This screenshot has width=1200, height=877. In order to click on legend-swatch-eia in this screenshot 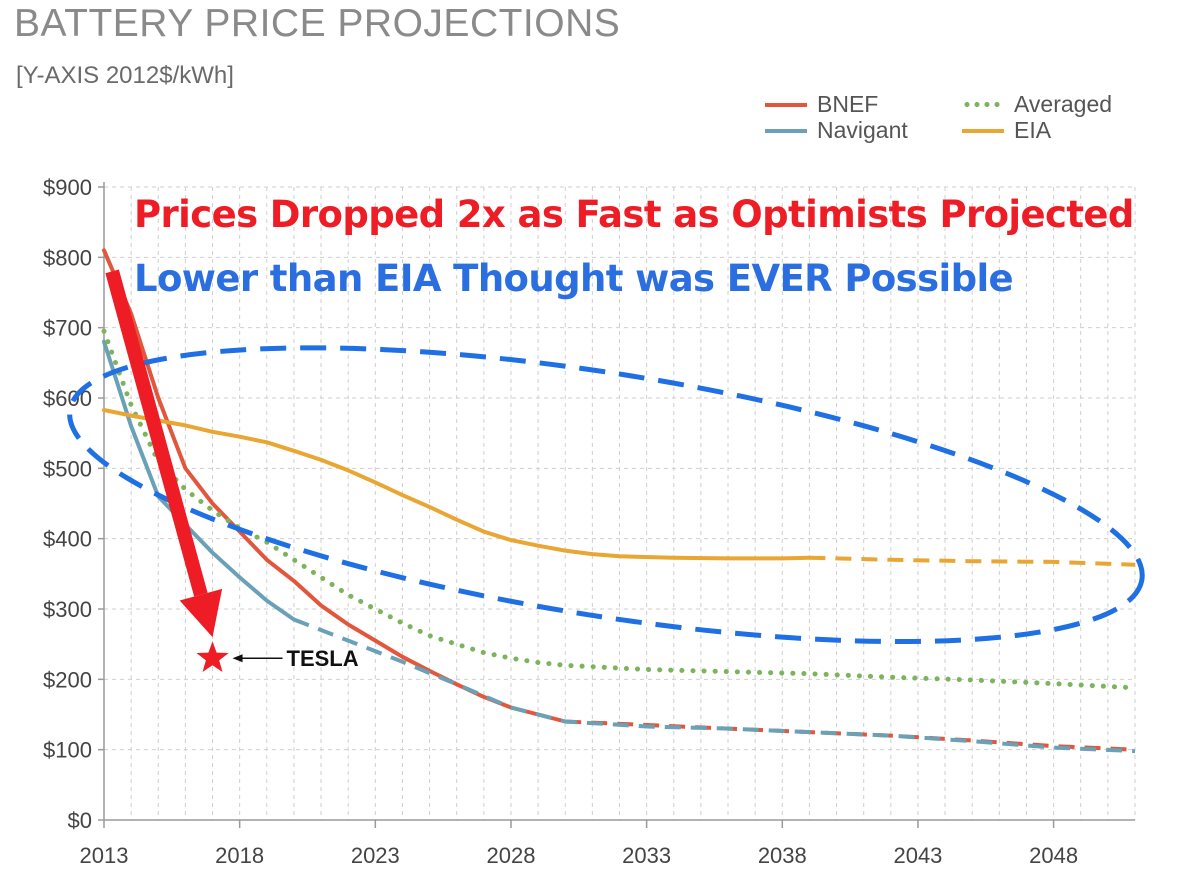, I will do `click(983, 130)`.